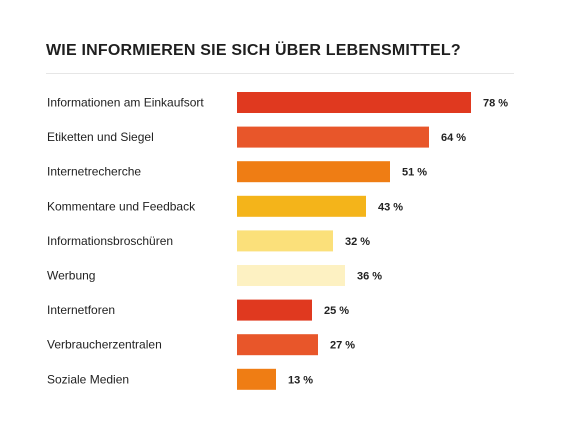  What do you see at coordinates (390, 207) in the screenshot?
I see `value-label: 43 %` at bounding box center [390, 207].